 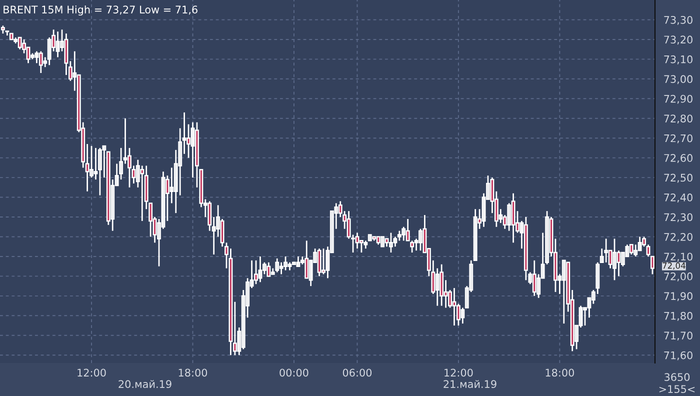 What do you see at coordinates (678, 355) in the screenshot?
I see `y-tick-label: 71,60` at bounding box center [678, 355].